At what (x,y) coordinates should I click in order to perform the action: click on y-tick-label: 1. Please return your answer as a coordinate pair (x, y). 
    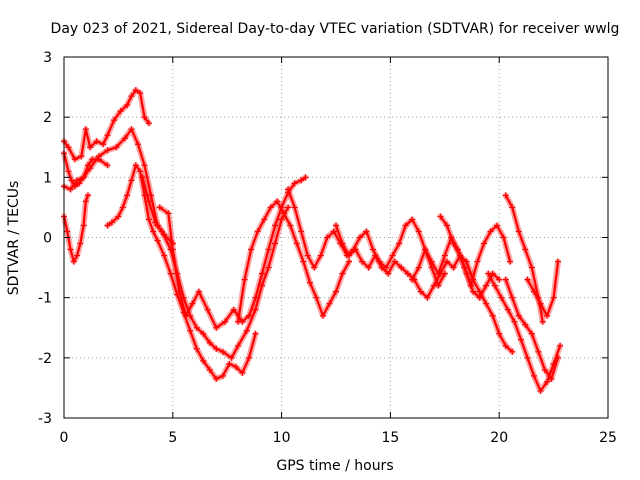
    Looking at the image, I should click on (47, 178).